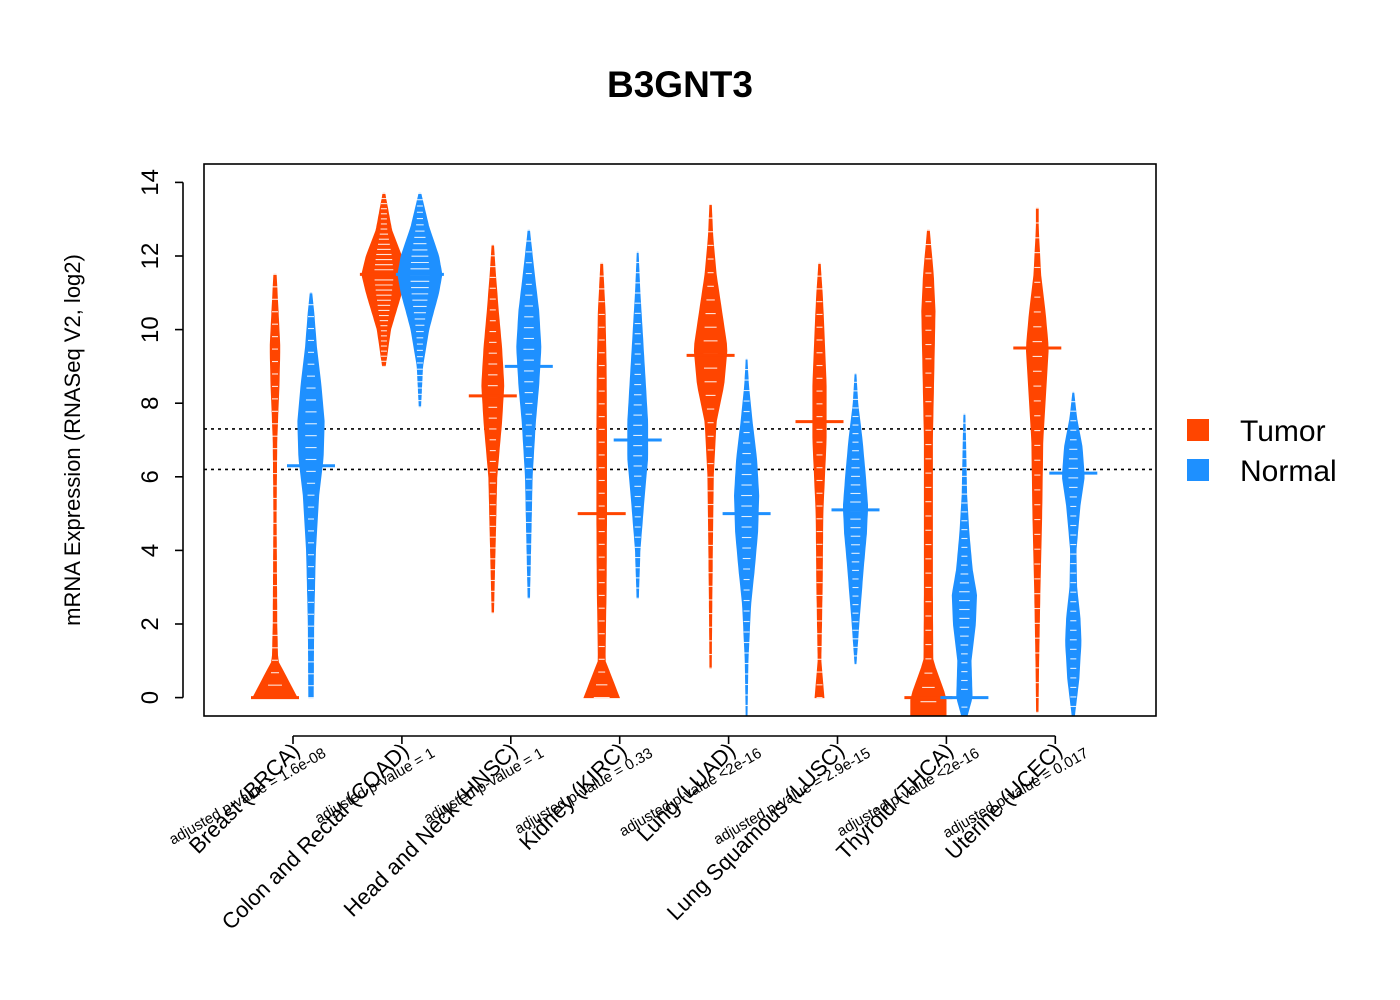 The image size is (1400, 1000). What do you see at coordinates (1288, 471) in the screenshot?
I see `legend-label: Normal` at bounding box center [1288, 471].